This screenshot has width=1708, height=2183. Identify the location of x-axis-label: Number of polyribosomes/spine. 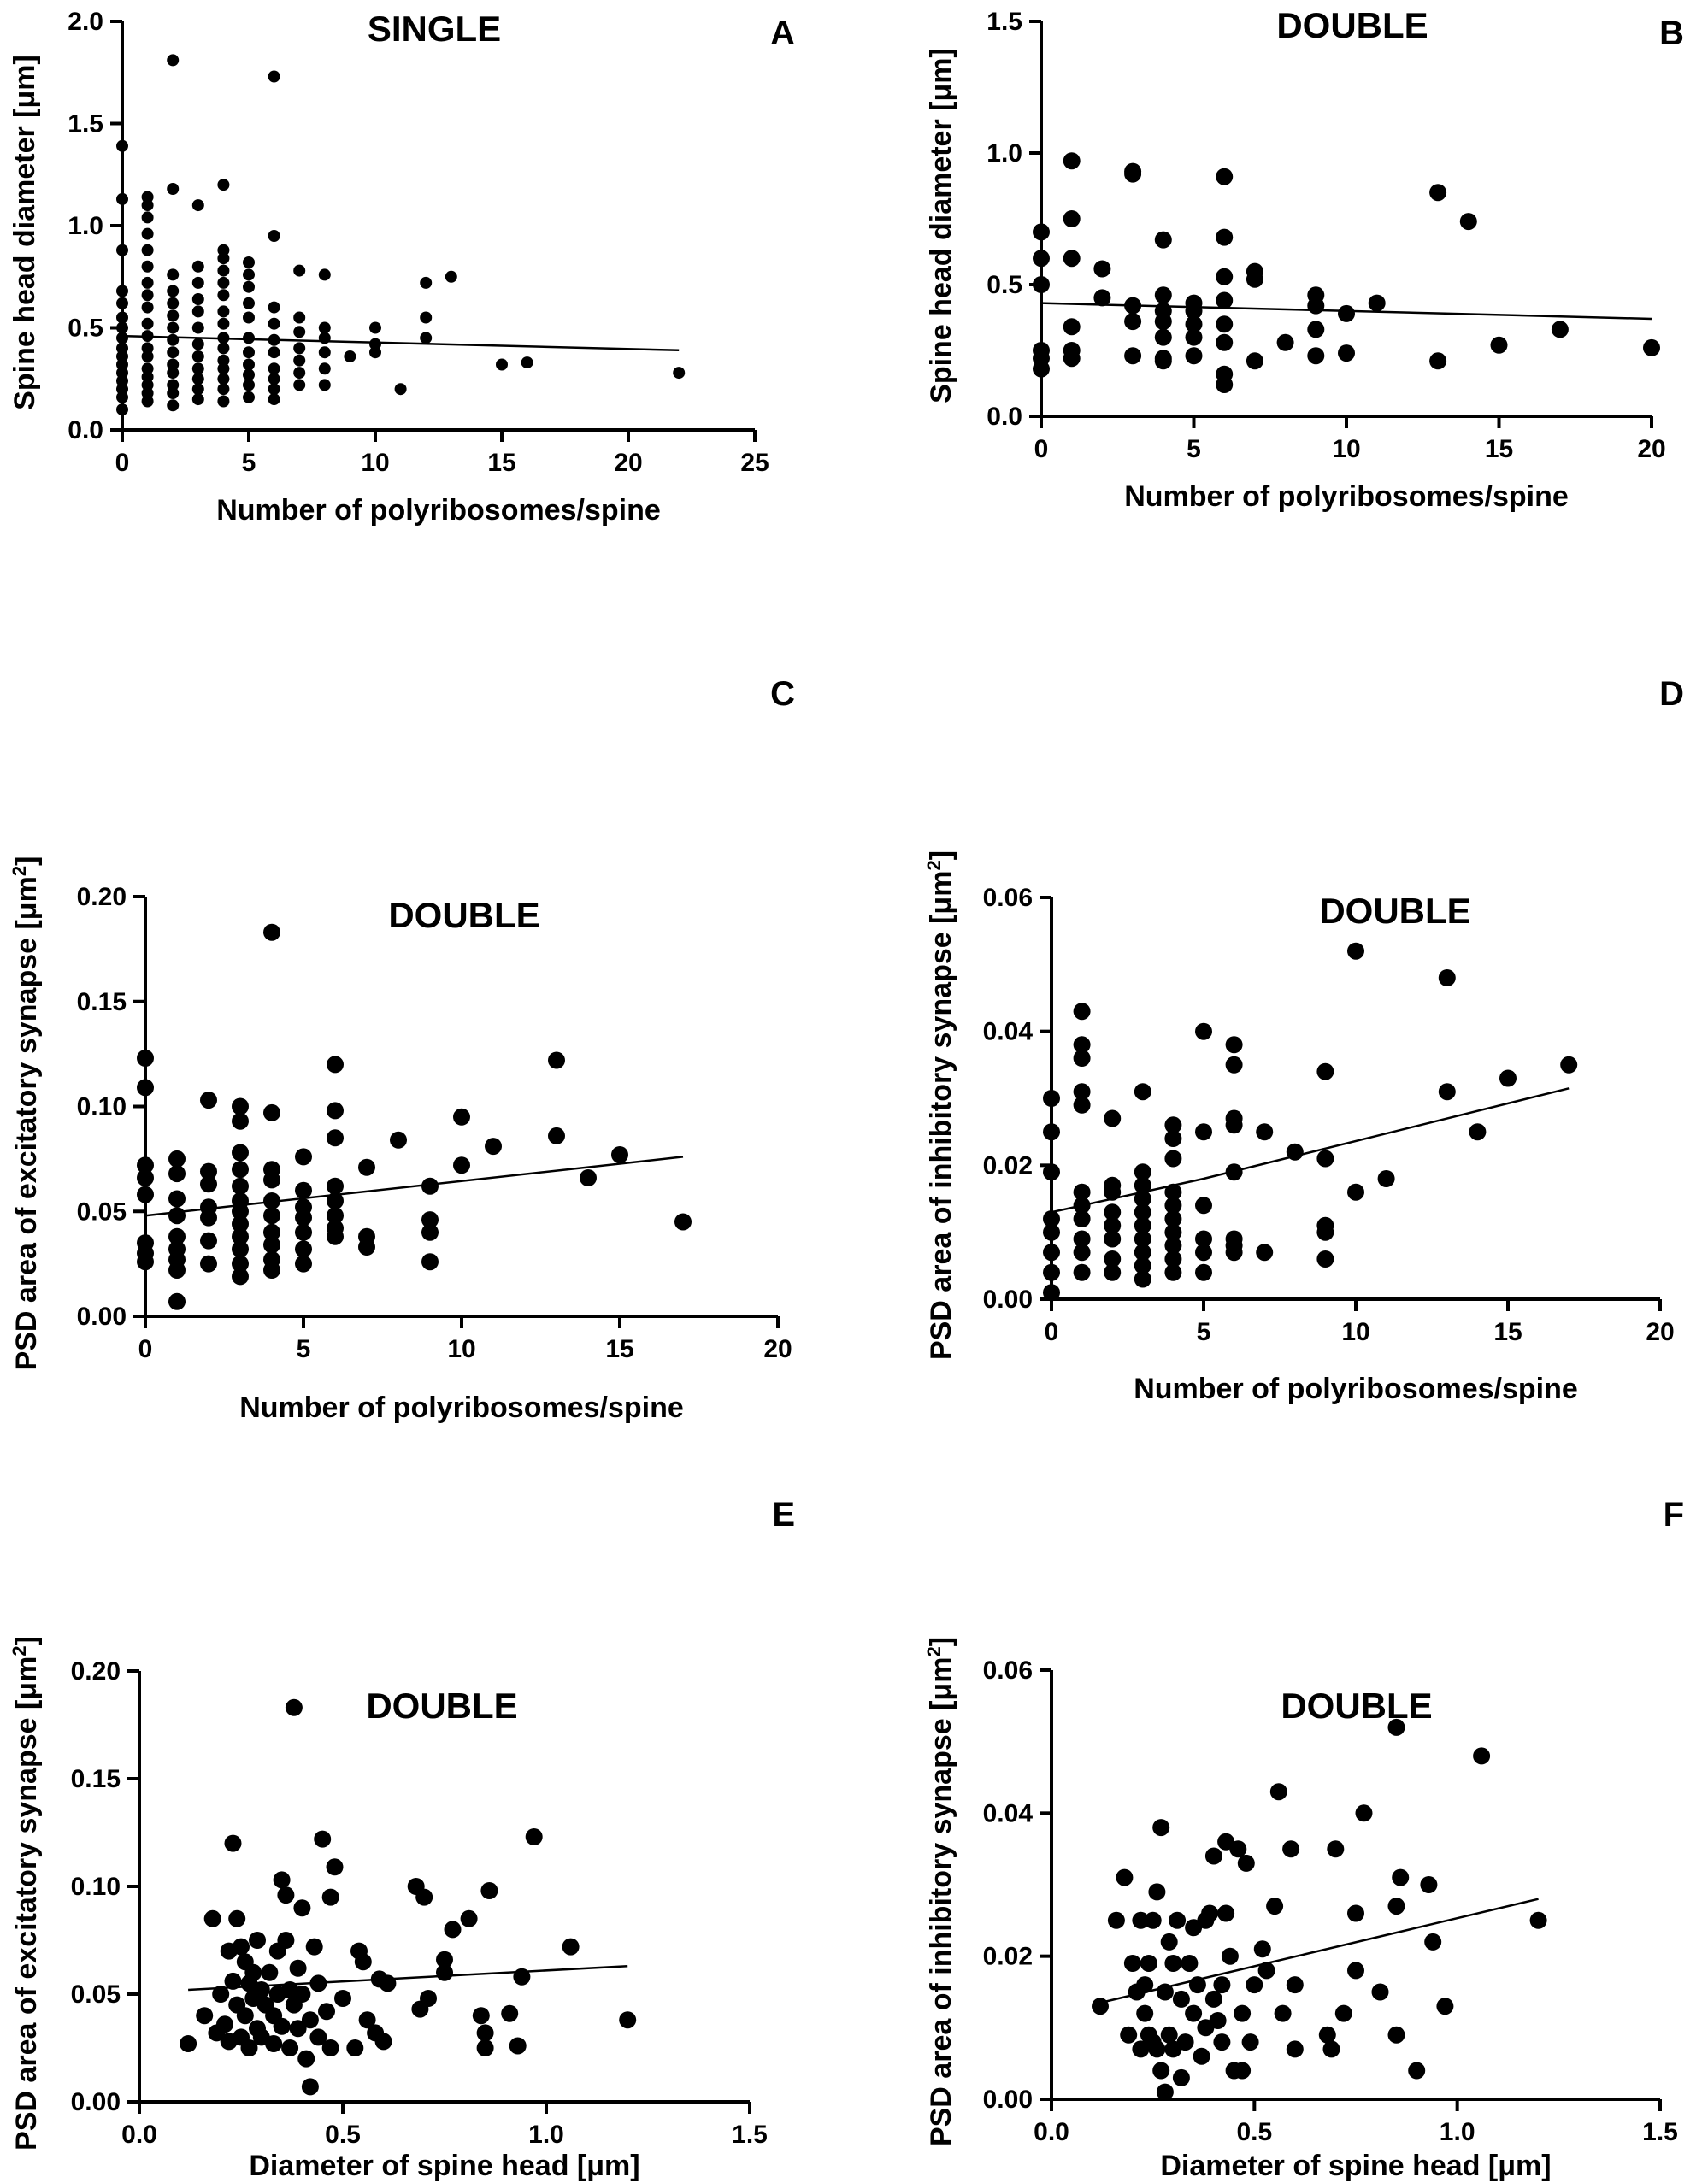
(1347, 496).